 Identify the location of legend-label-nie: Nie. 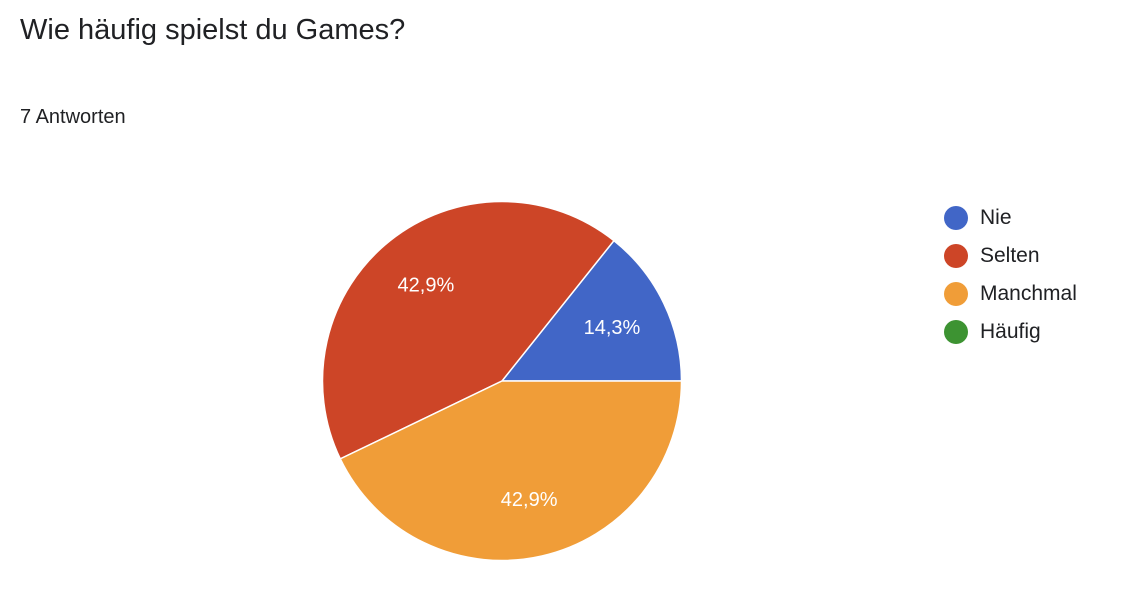
(996, 217).